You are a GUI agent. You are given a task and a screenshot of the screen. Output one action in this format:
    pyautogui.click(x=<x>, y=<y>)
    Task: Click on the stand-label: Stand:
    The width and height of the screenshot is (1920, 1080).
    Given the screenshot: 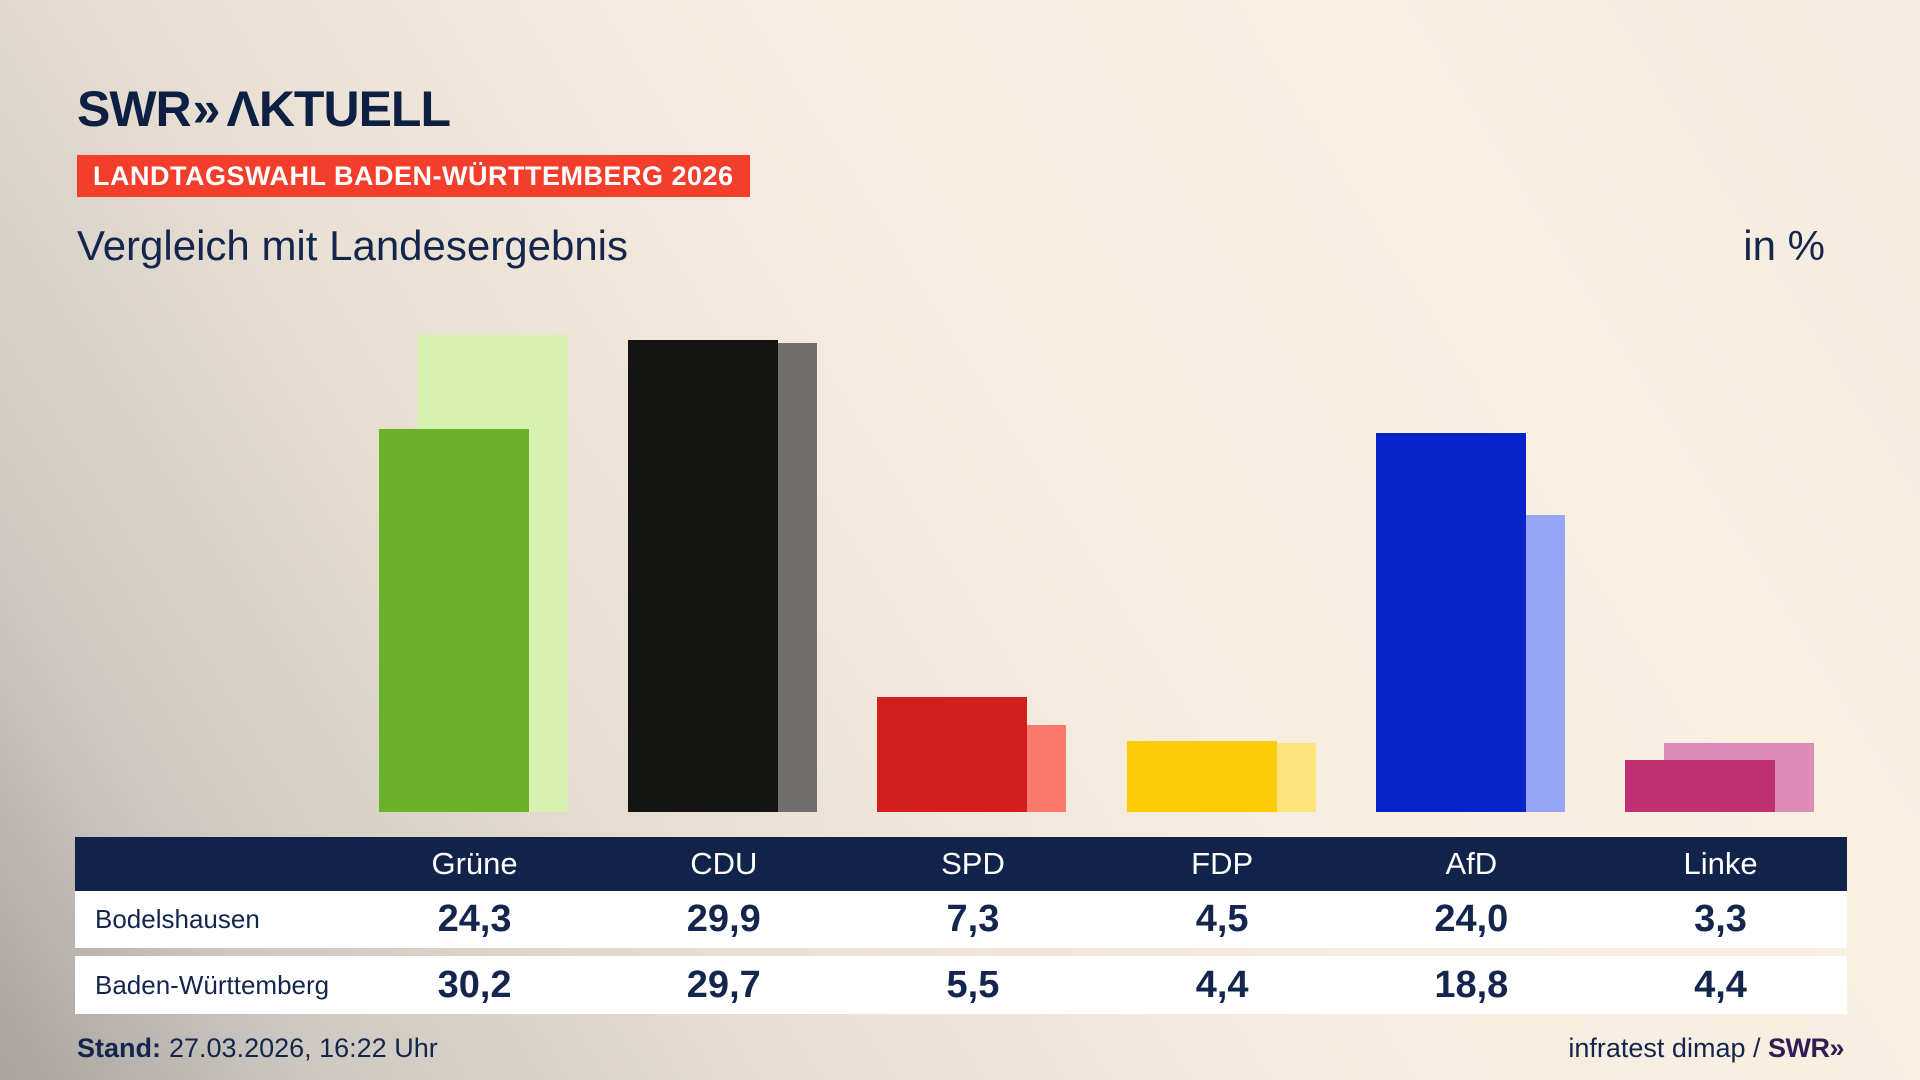 What is the action you would take?
    pyautogui.click(x=119, y=1048)
    